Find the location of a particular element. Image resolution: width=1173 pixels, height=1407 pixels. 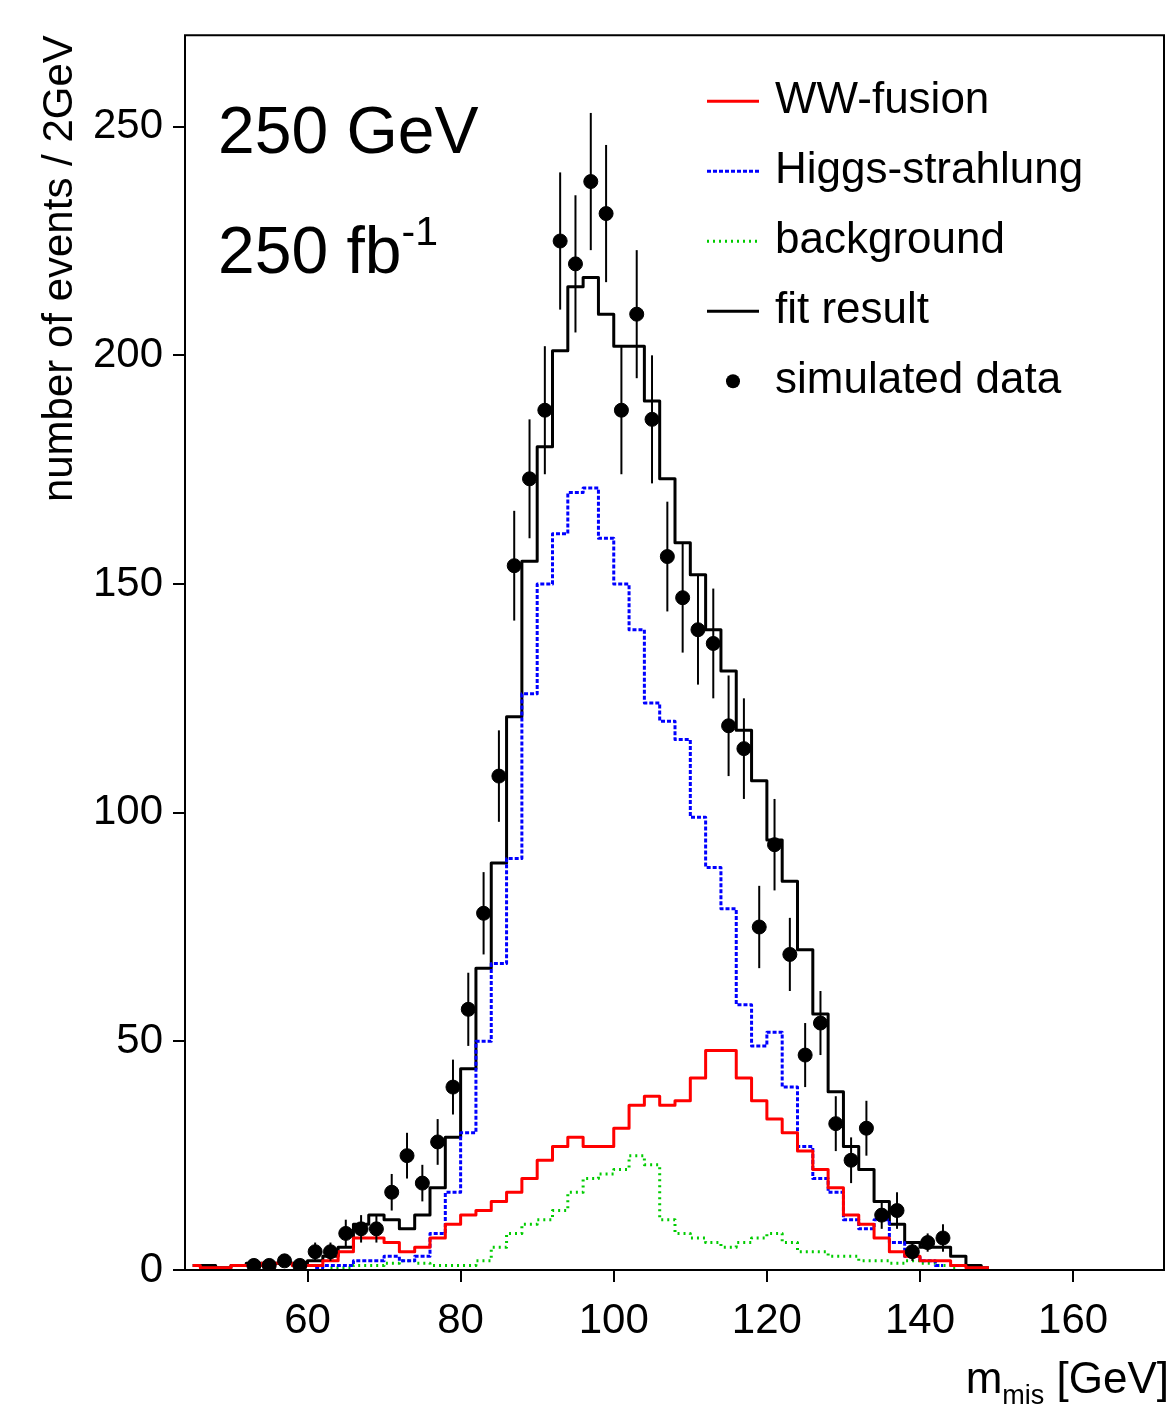

y-tick-label: 250 is located at coordinates (127, 124).